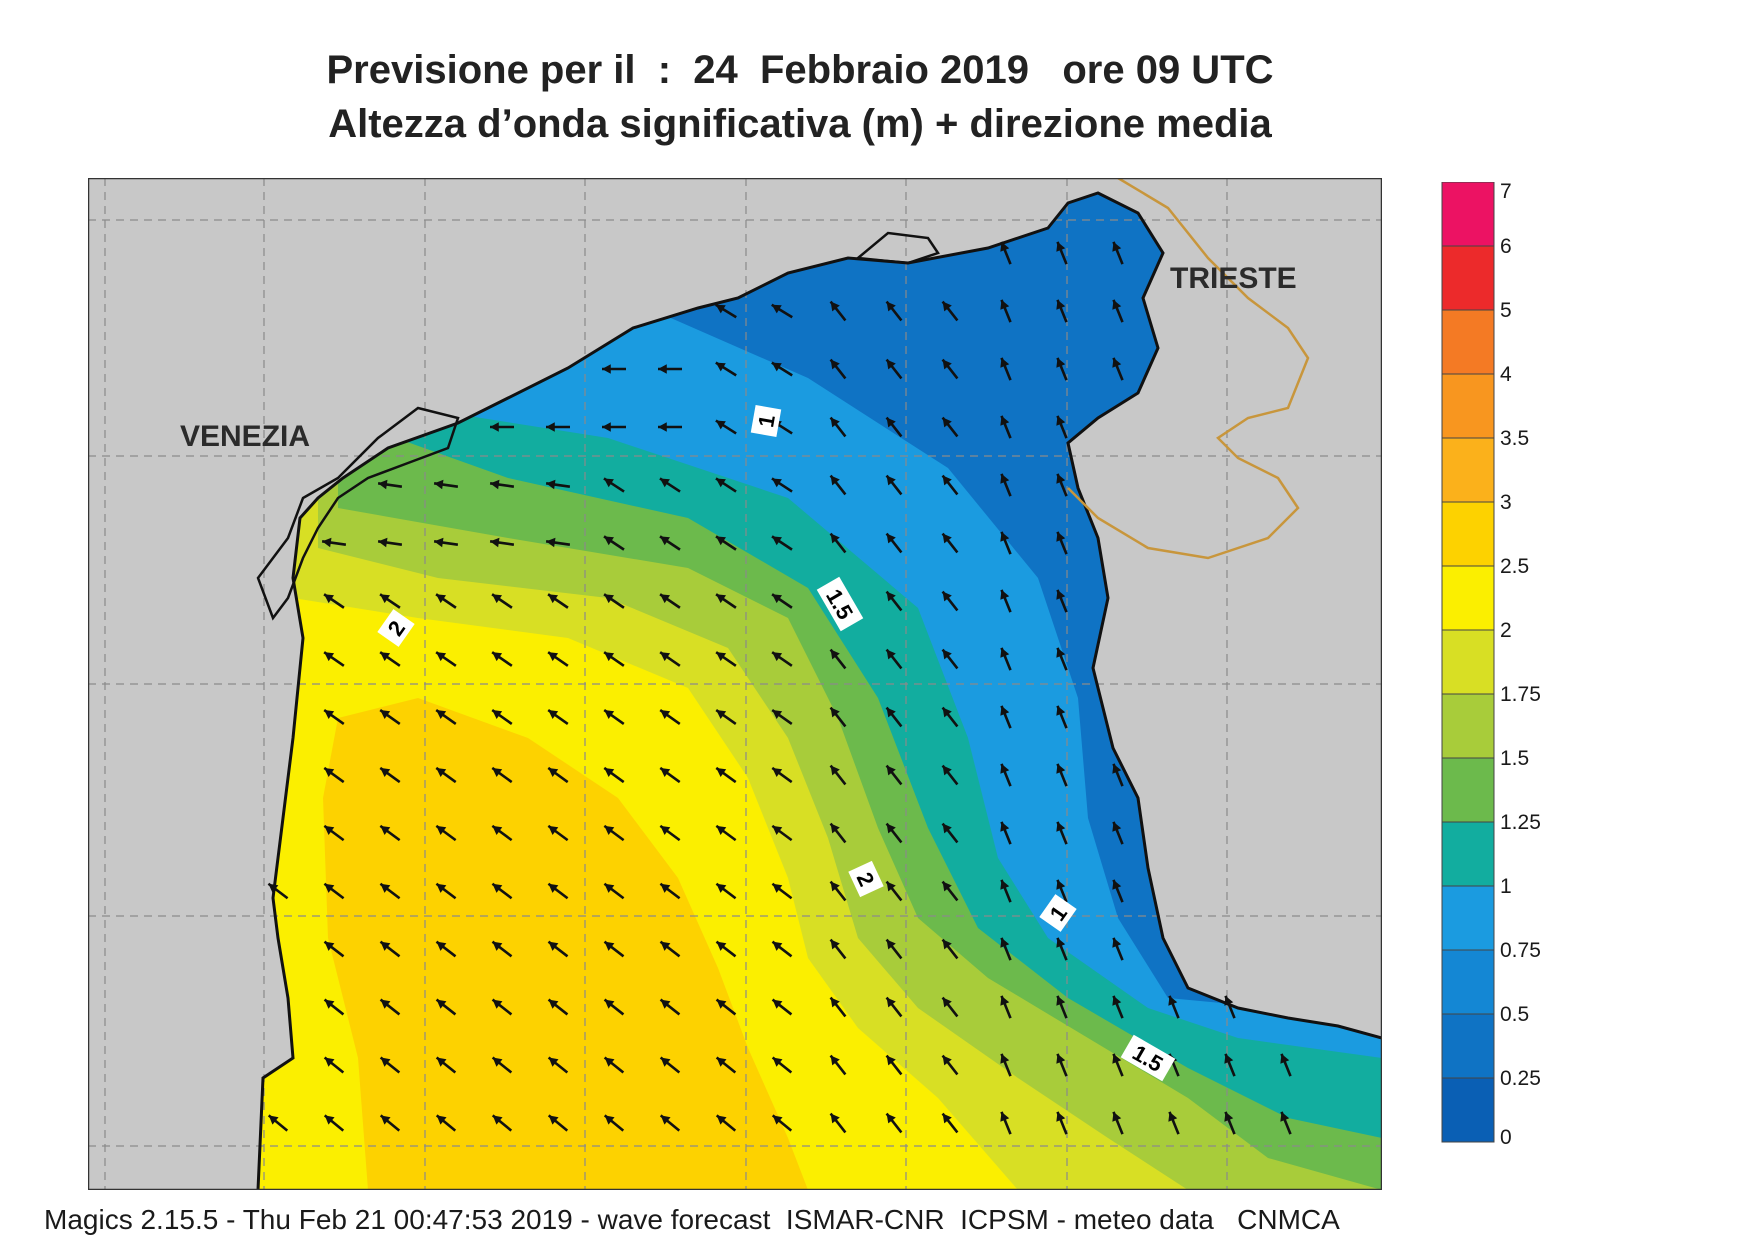  Describe the element at coordinates (1188, 369) in the screenshot. I see `state-border` at that location.